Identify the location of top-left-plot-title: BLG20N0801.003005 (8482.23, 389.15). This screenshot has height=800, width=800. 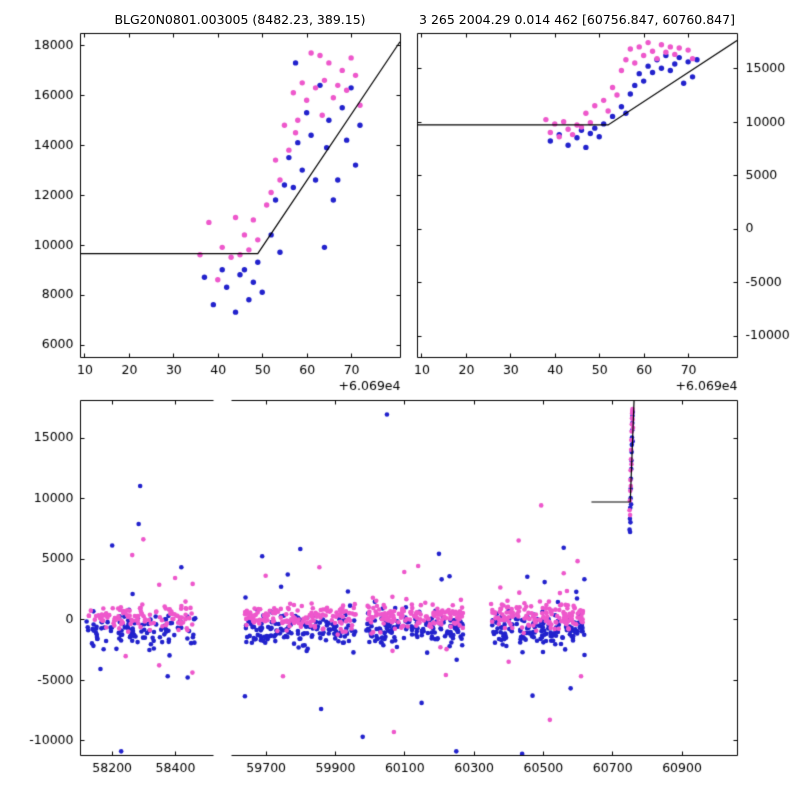
(240, 19).